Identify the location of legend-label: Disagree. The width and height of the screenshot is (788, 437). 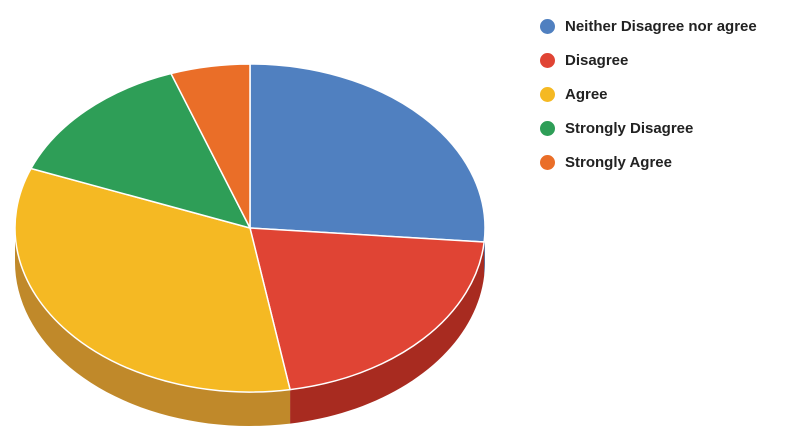
(597, 60).